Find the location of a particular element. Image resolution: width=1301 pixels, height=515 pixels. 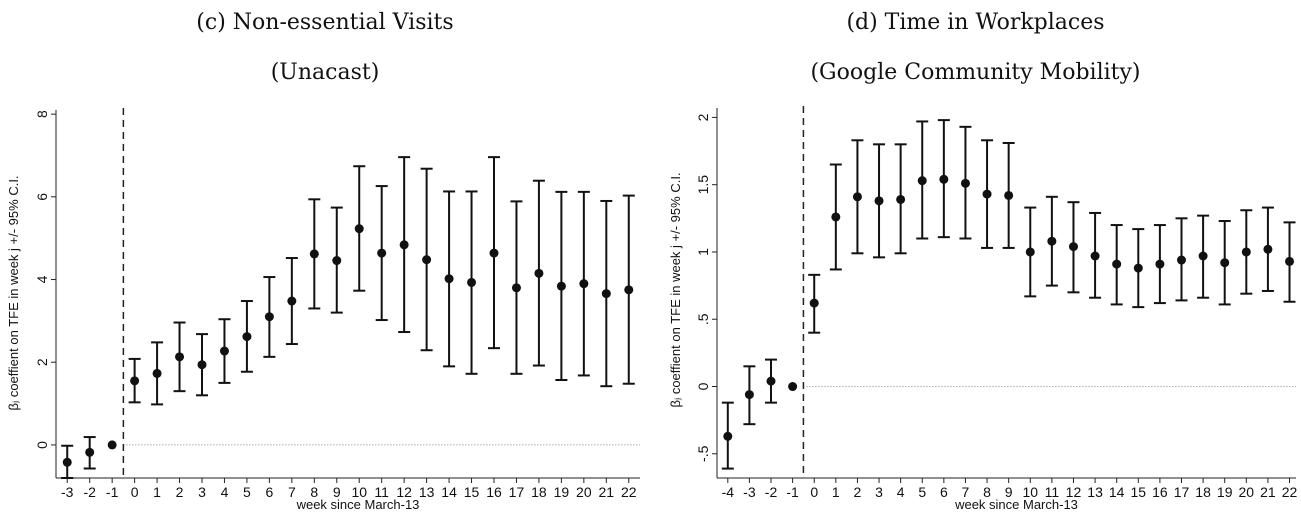

y-tick-label: 1.5 is located at coordinates (703, 185).